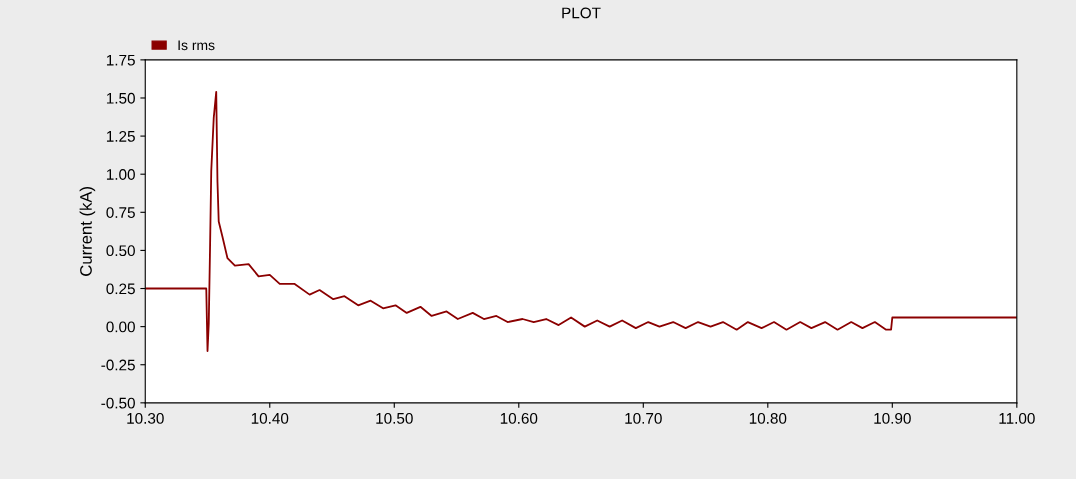 The width and height of the screenshot is (1076, 479). What do you see at coordinates (118, 403) in the screenshot?
I see `y-tick-label: -0.50` at bounding box center [118, 403].